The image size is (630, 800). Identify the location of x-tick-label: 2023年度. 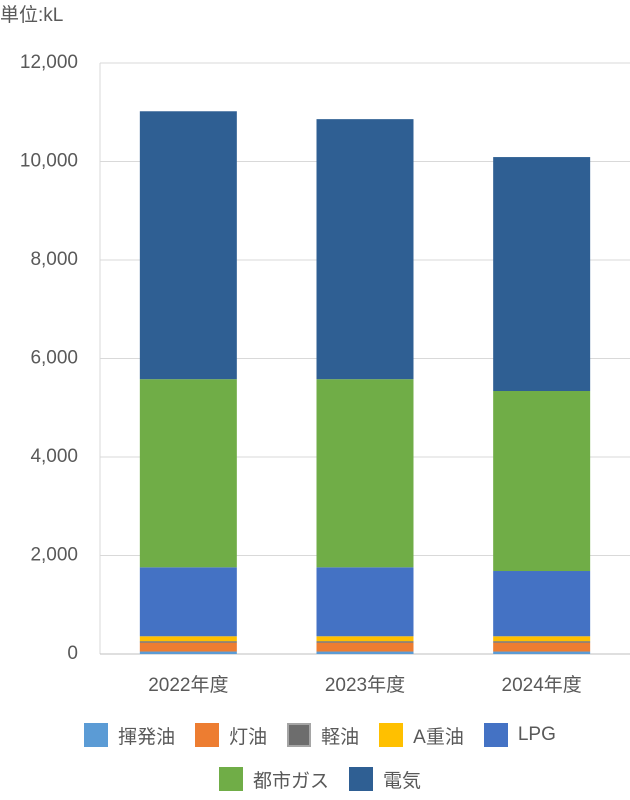
(365, 685).